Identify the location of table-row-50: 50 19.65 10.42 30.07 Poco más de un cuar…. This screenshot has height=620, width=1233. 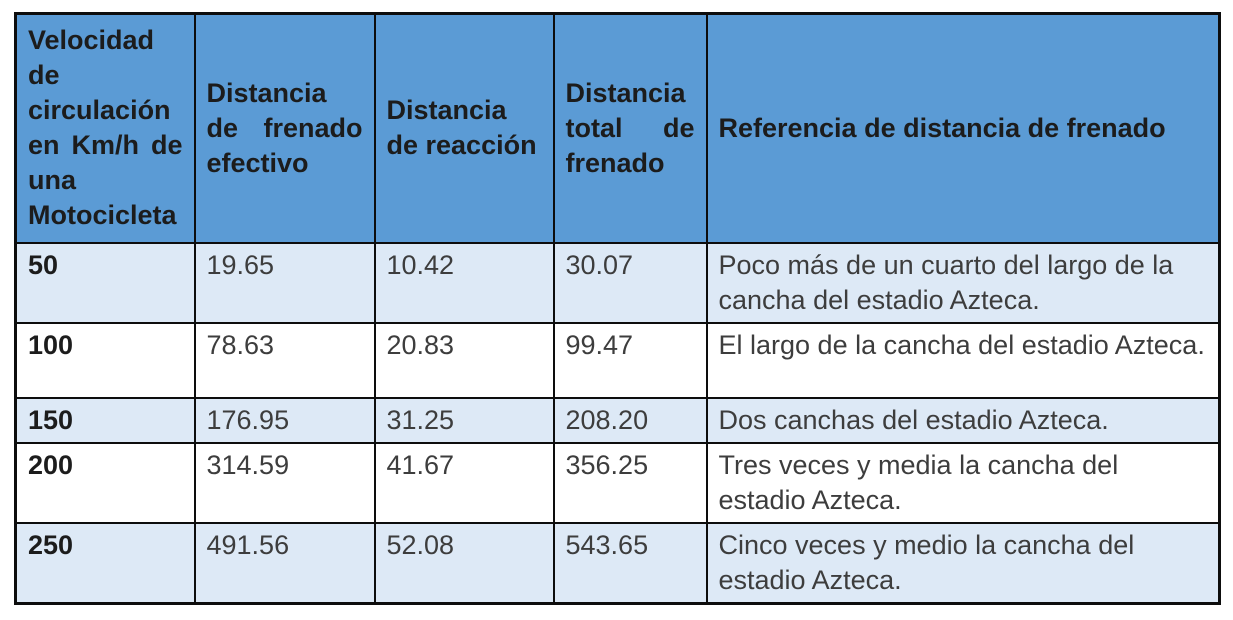
(617, 282).